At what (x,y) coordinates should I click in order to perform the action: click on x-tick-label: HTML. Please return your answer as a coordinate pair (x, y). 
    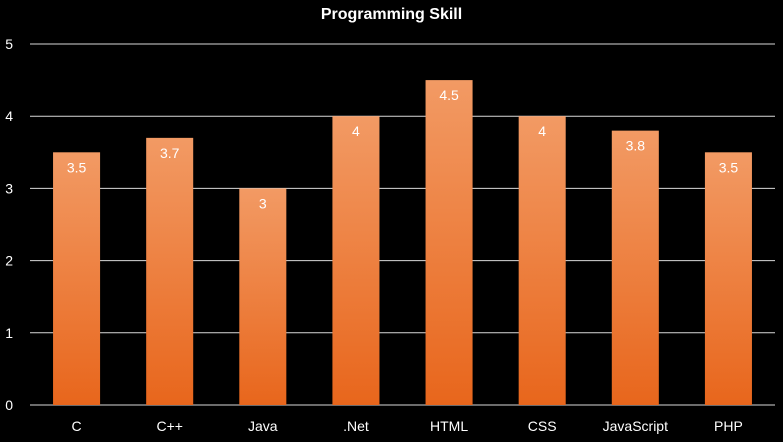
    Looking at the image, I should click on (449, 426).